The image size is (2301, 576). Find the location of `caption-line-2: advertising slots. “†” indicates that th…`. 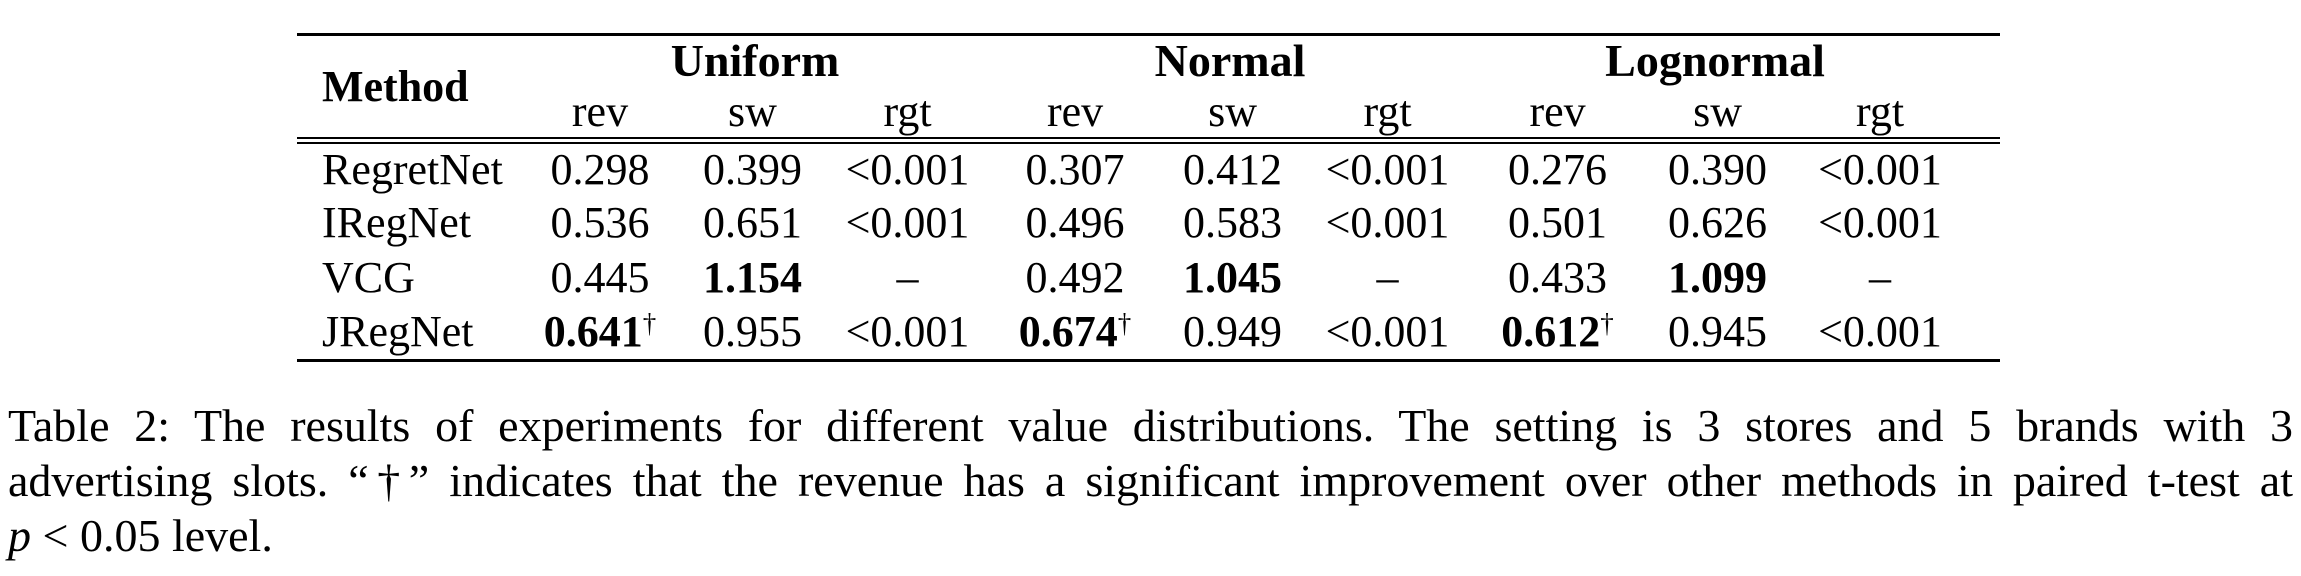

caption-line-2: advertising slots. “†” indicates that th… is located at coordinates (1150, 480).